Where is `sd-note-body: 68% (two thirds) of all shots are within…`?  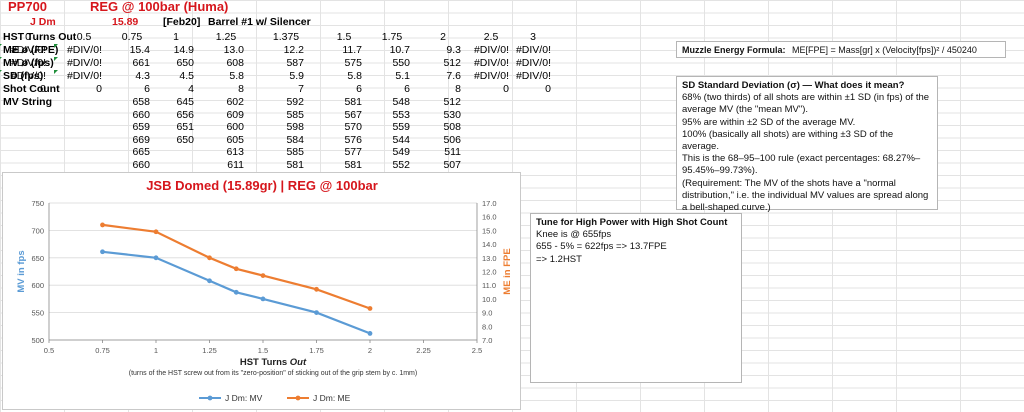
sd-note-body: 68% (two thirds) of all shots are within… is located at coordinates (807, 153).